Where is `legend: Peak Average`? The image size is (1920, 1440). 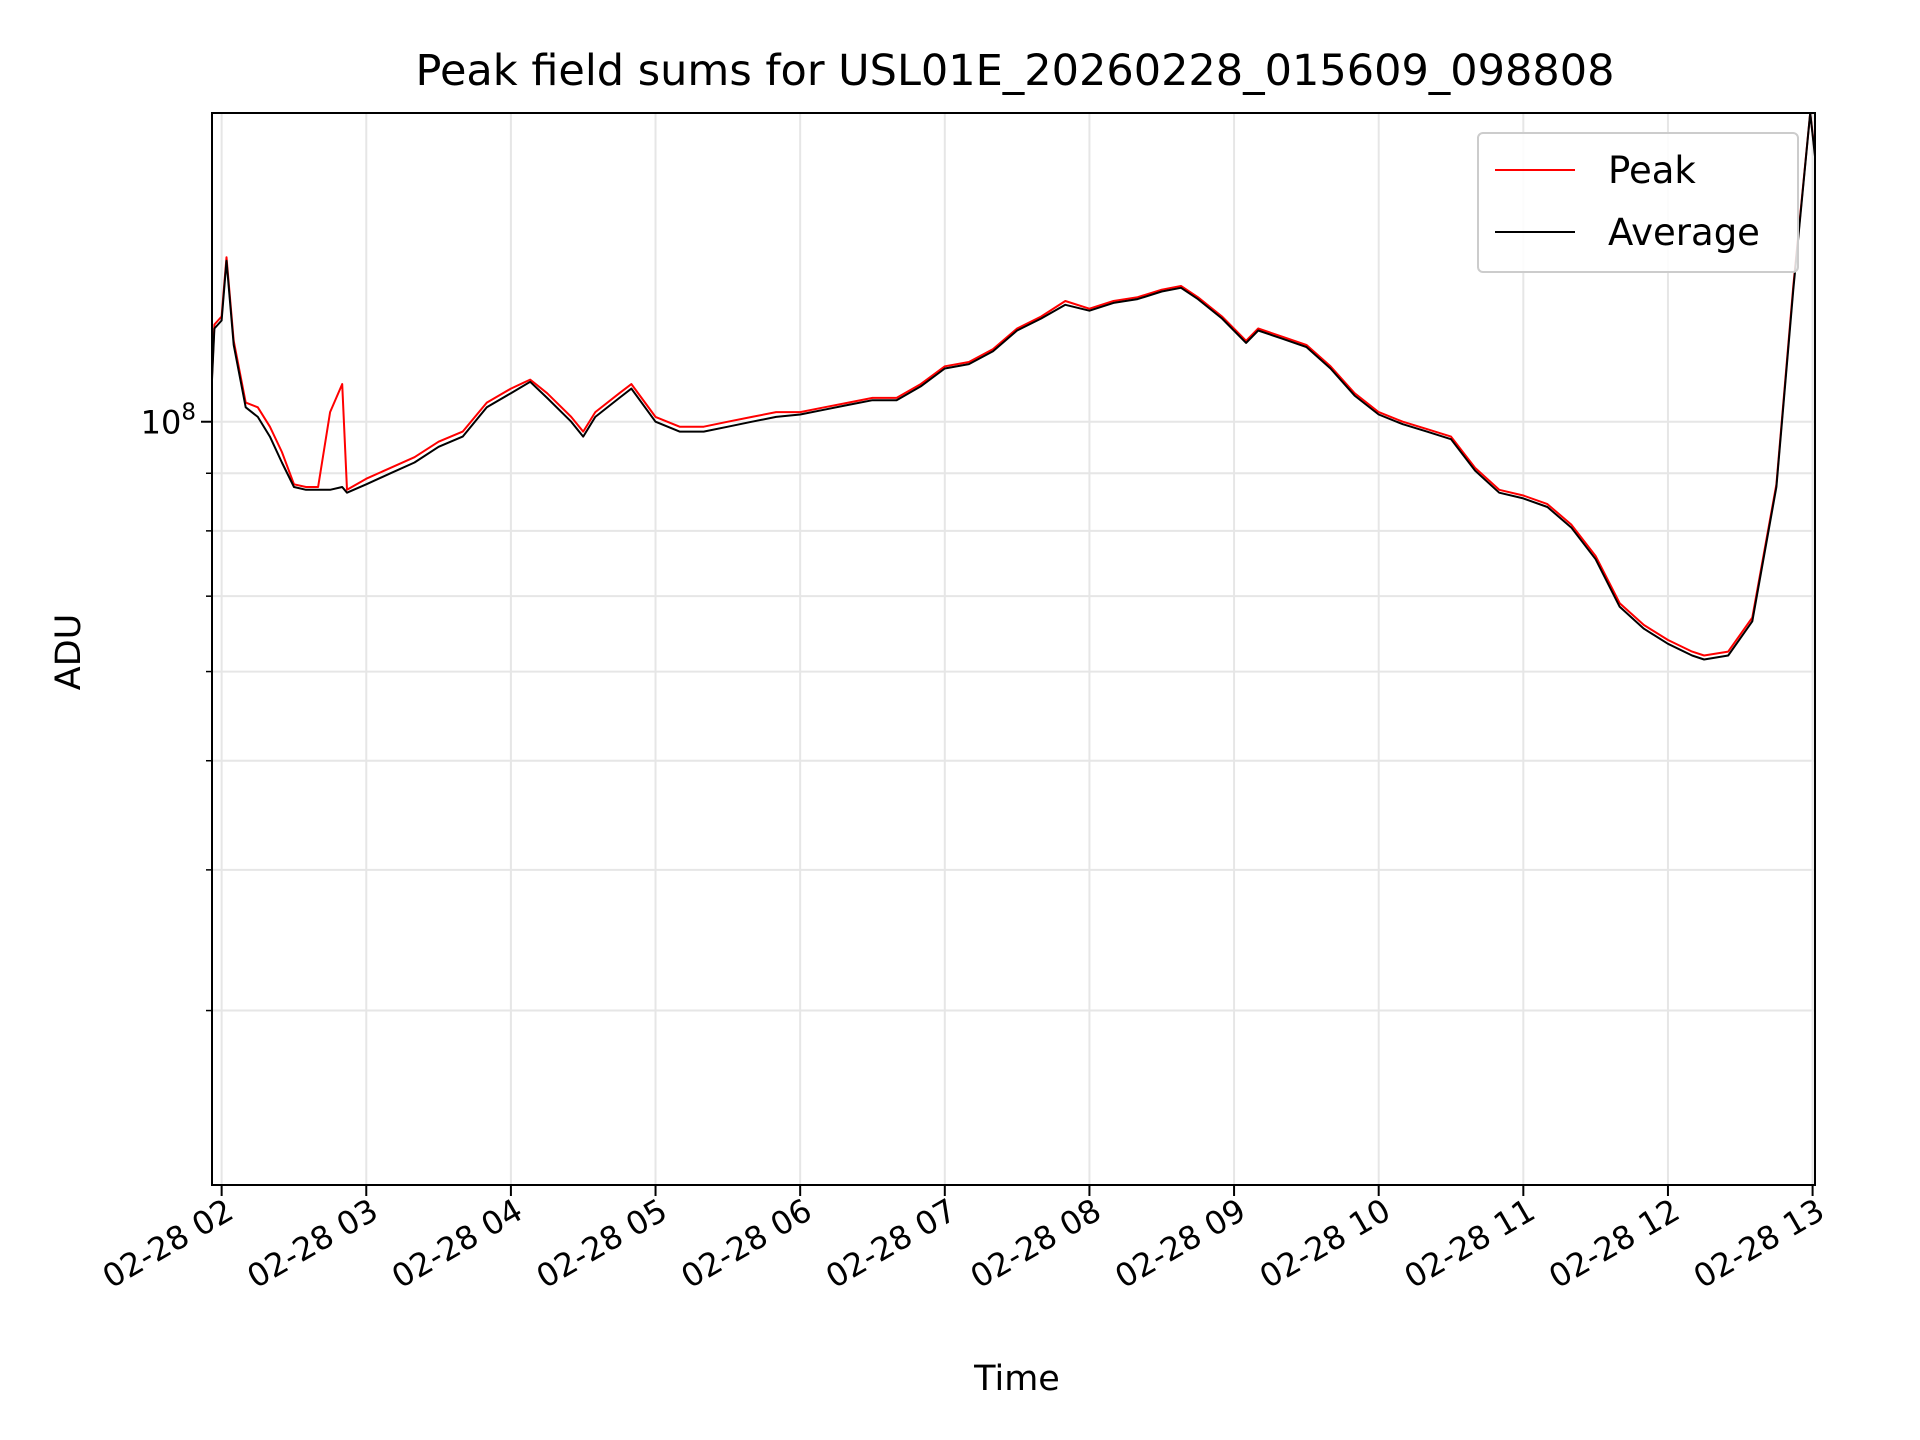
legend: Peak Average is located at coordinates (1638, 202).